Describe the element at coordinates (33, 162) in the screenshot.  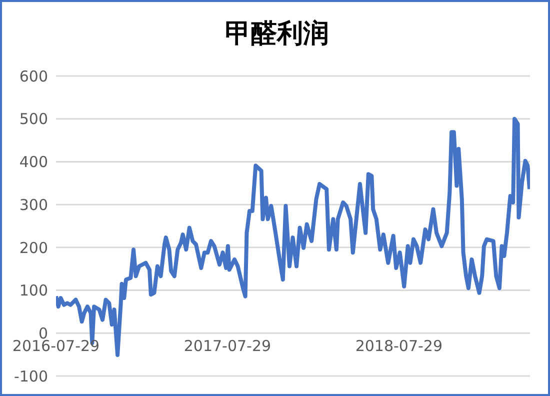
I see `y-tick-label: 400` at that location.